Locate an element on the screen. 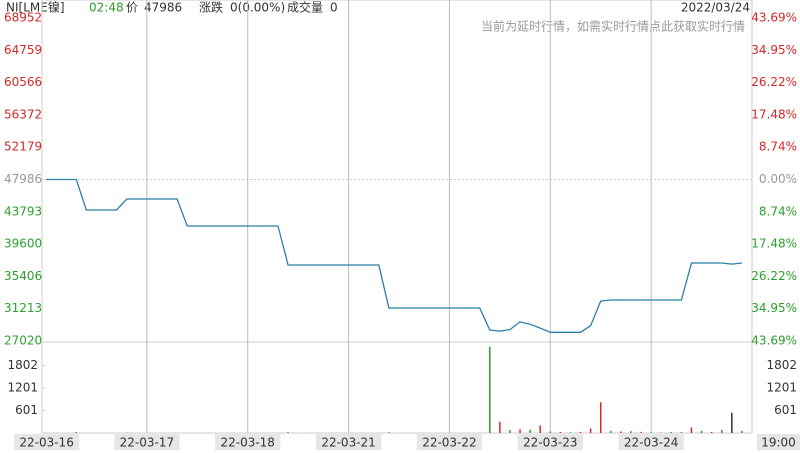 This screenshot has height=453, width=800. y2-tick-label: 0.00% is located at coordinates (778, 179).